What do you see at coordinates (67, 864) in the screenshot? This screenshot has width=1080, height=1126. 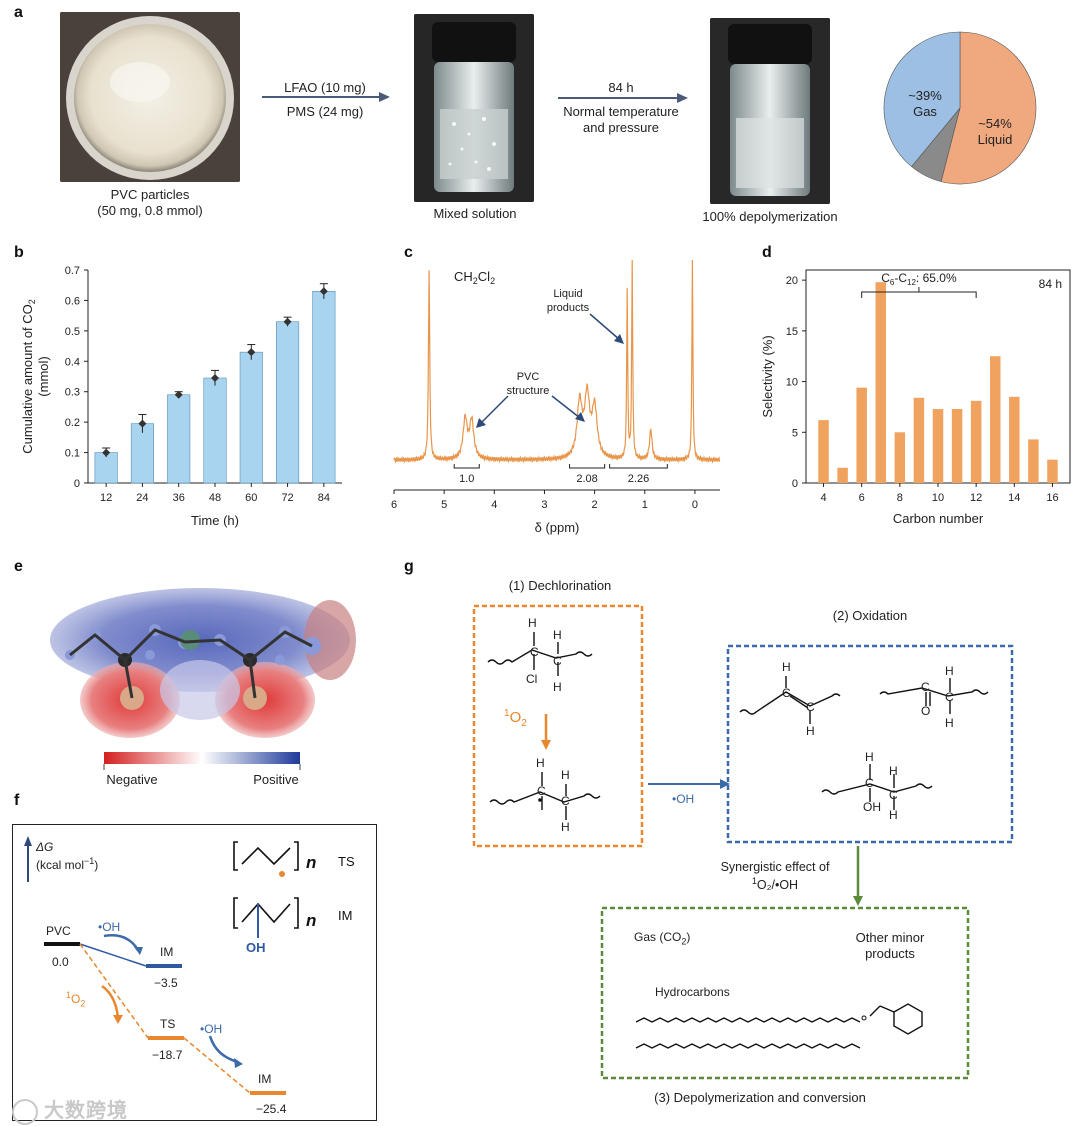 I see `energy-axis-label-2: (kcal mol−1)` at bounding box center [67, 864].